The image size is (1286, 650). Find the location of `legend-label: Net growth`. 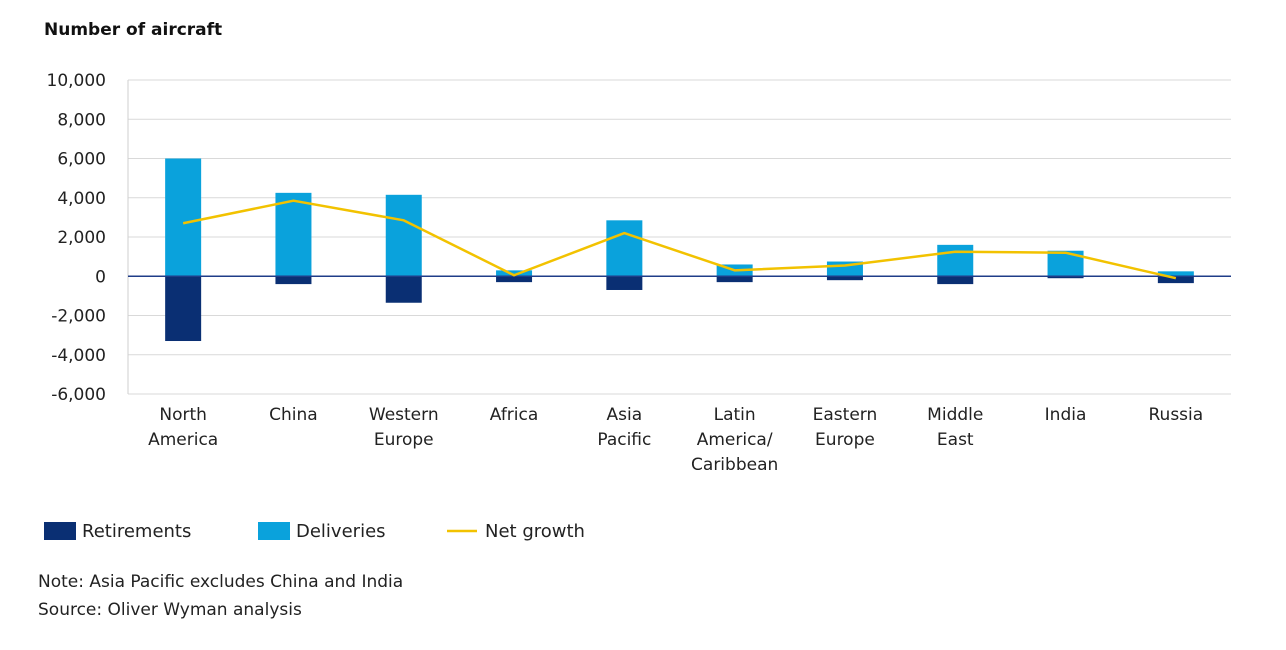

legend-label: Net growth is located at coordinates (535, 531).